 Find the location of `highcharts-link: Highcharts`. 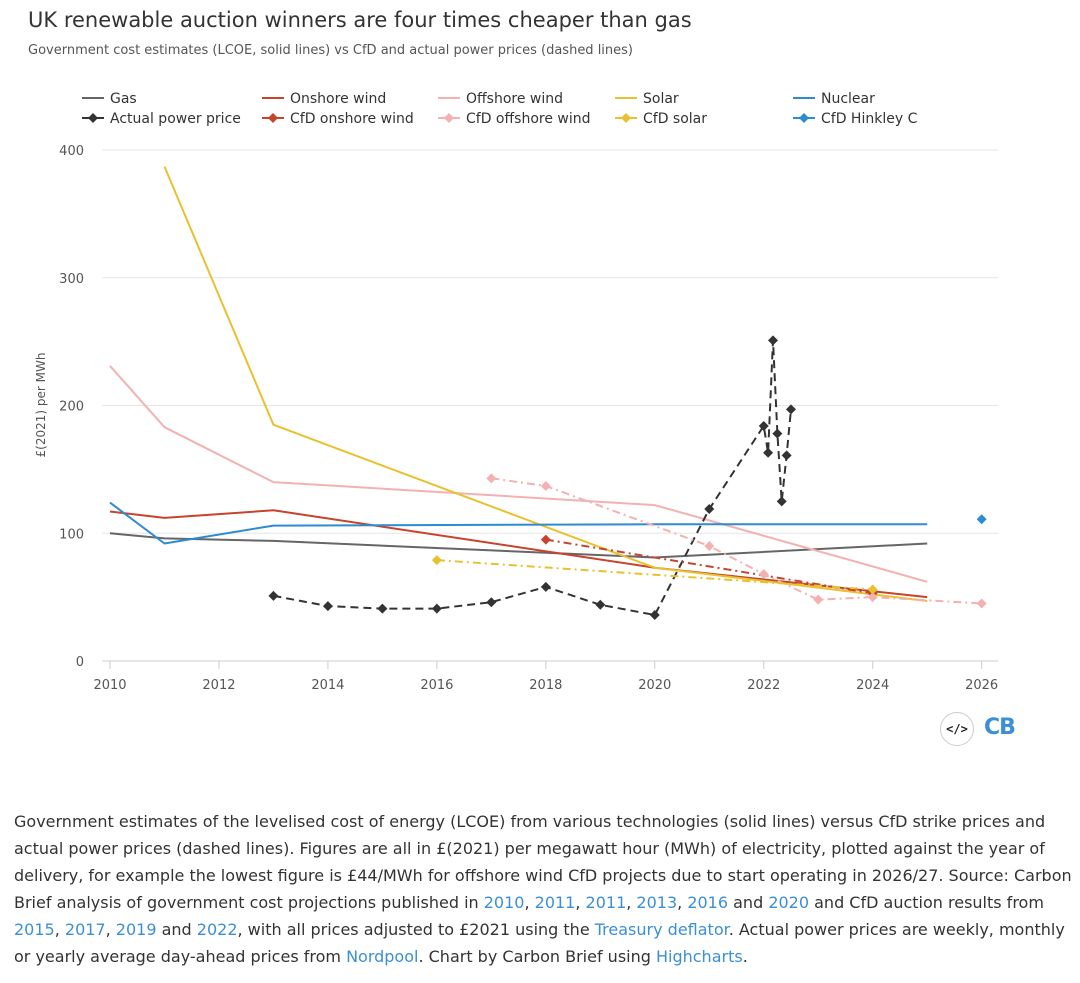

highcharts-link: Highcharts is located at coordinates (699, 956).